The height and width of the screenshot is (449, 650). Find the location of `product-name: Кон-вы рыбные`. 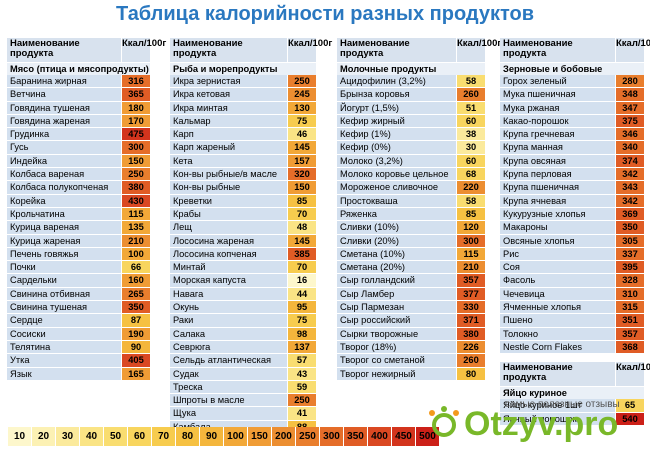

product-name: Кон-вы рыбные is located at coordinates (228, 187).